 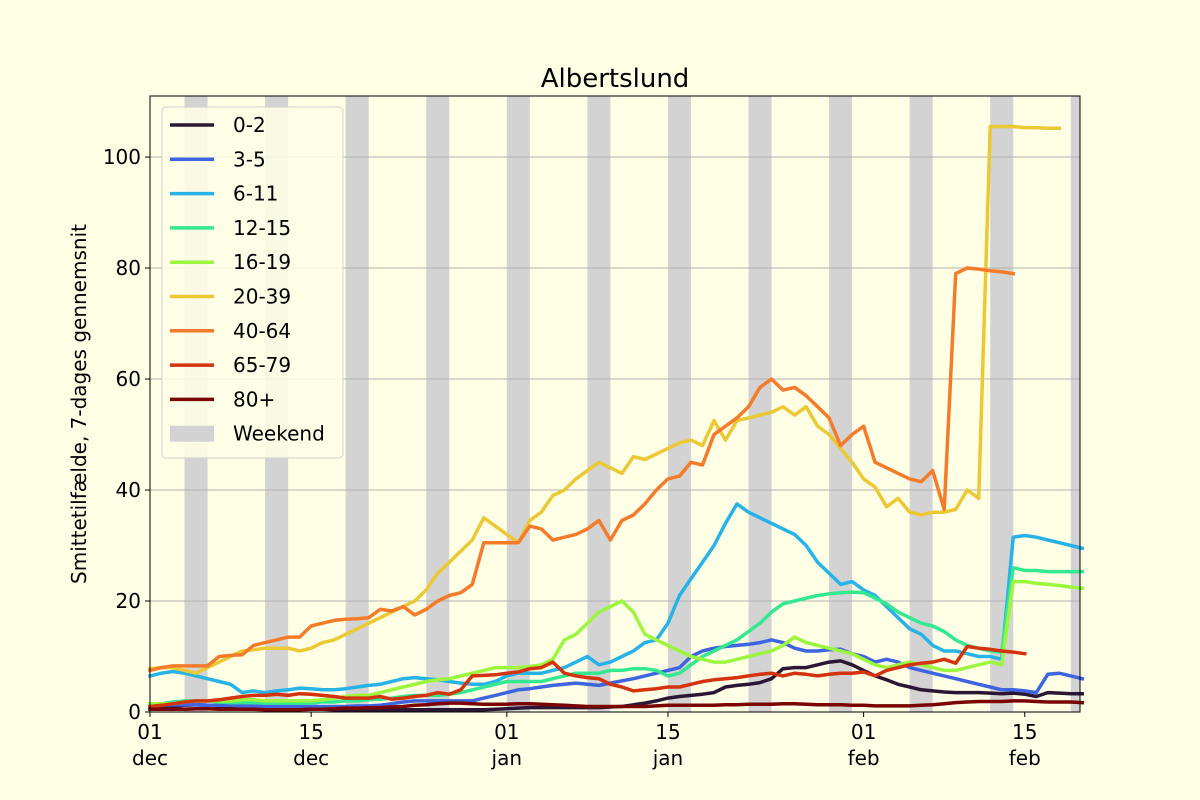 What do you see at coordinates (126, 434) in the screenshot?
I see `y-axis: 0 20 40 60 80 100` at bounding box center [126, 434].